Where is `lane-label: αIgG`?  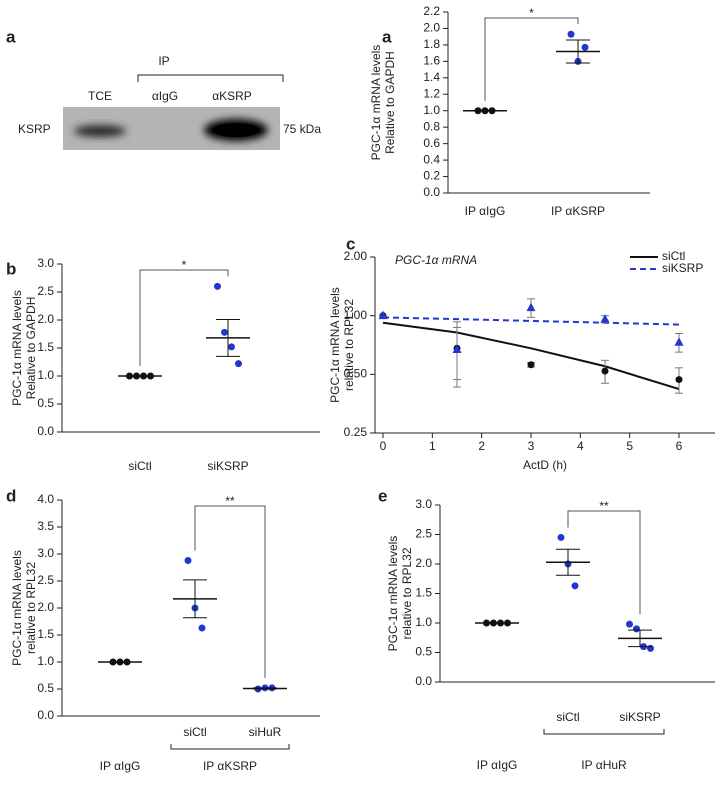
lane-label: αIgG is located at coordinates (165, 96).